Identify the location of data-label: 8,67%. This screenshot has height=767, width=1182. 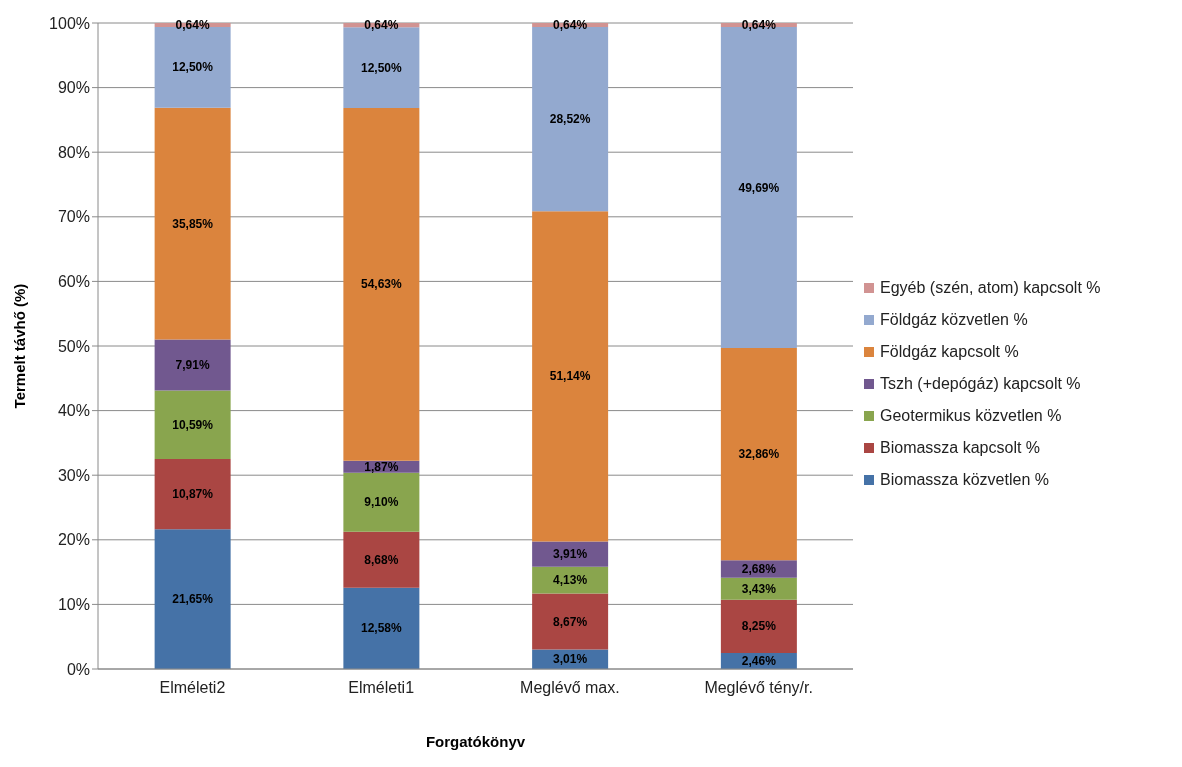
(570, 621).